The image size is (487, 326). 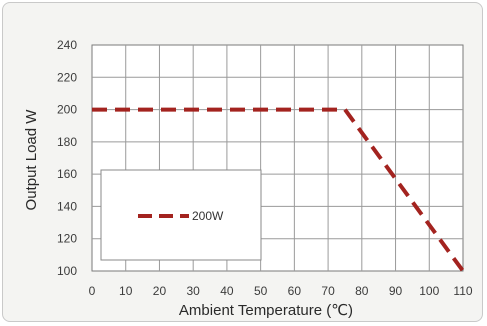 What do you see at coordinates (266, 310) in the screenshot?
I see `x-axis-title: Ambient Temperature (℃)` at bounding box center [266, 310].